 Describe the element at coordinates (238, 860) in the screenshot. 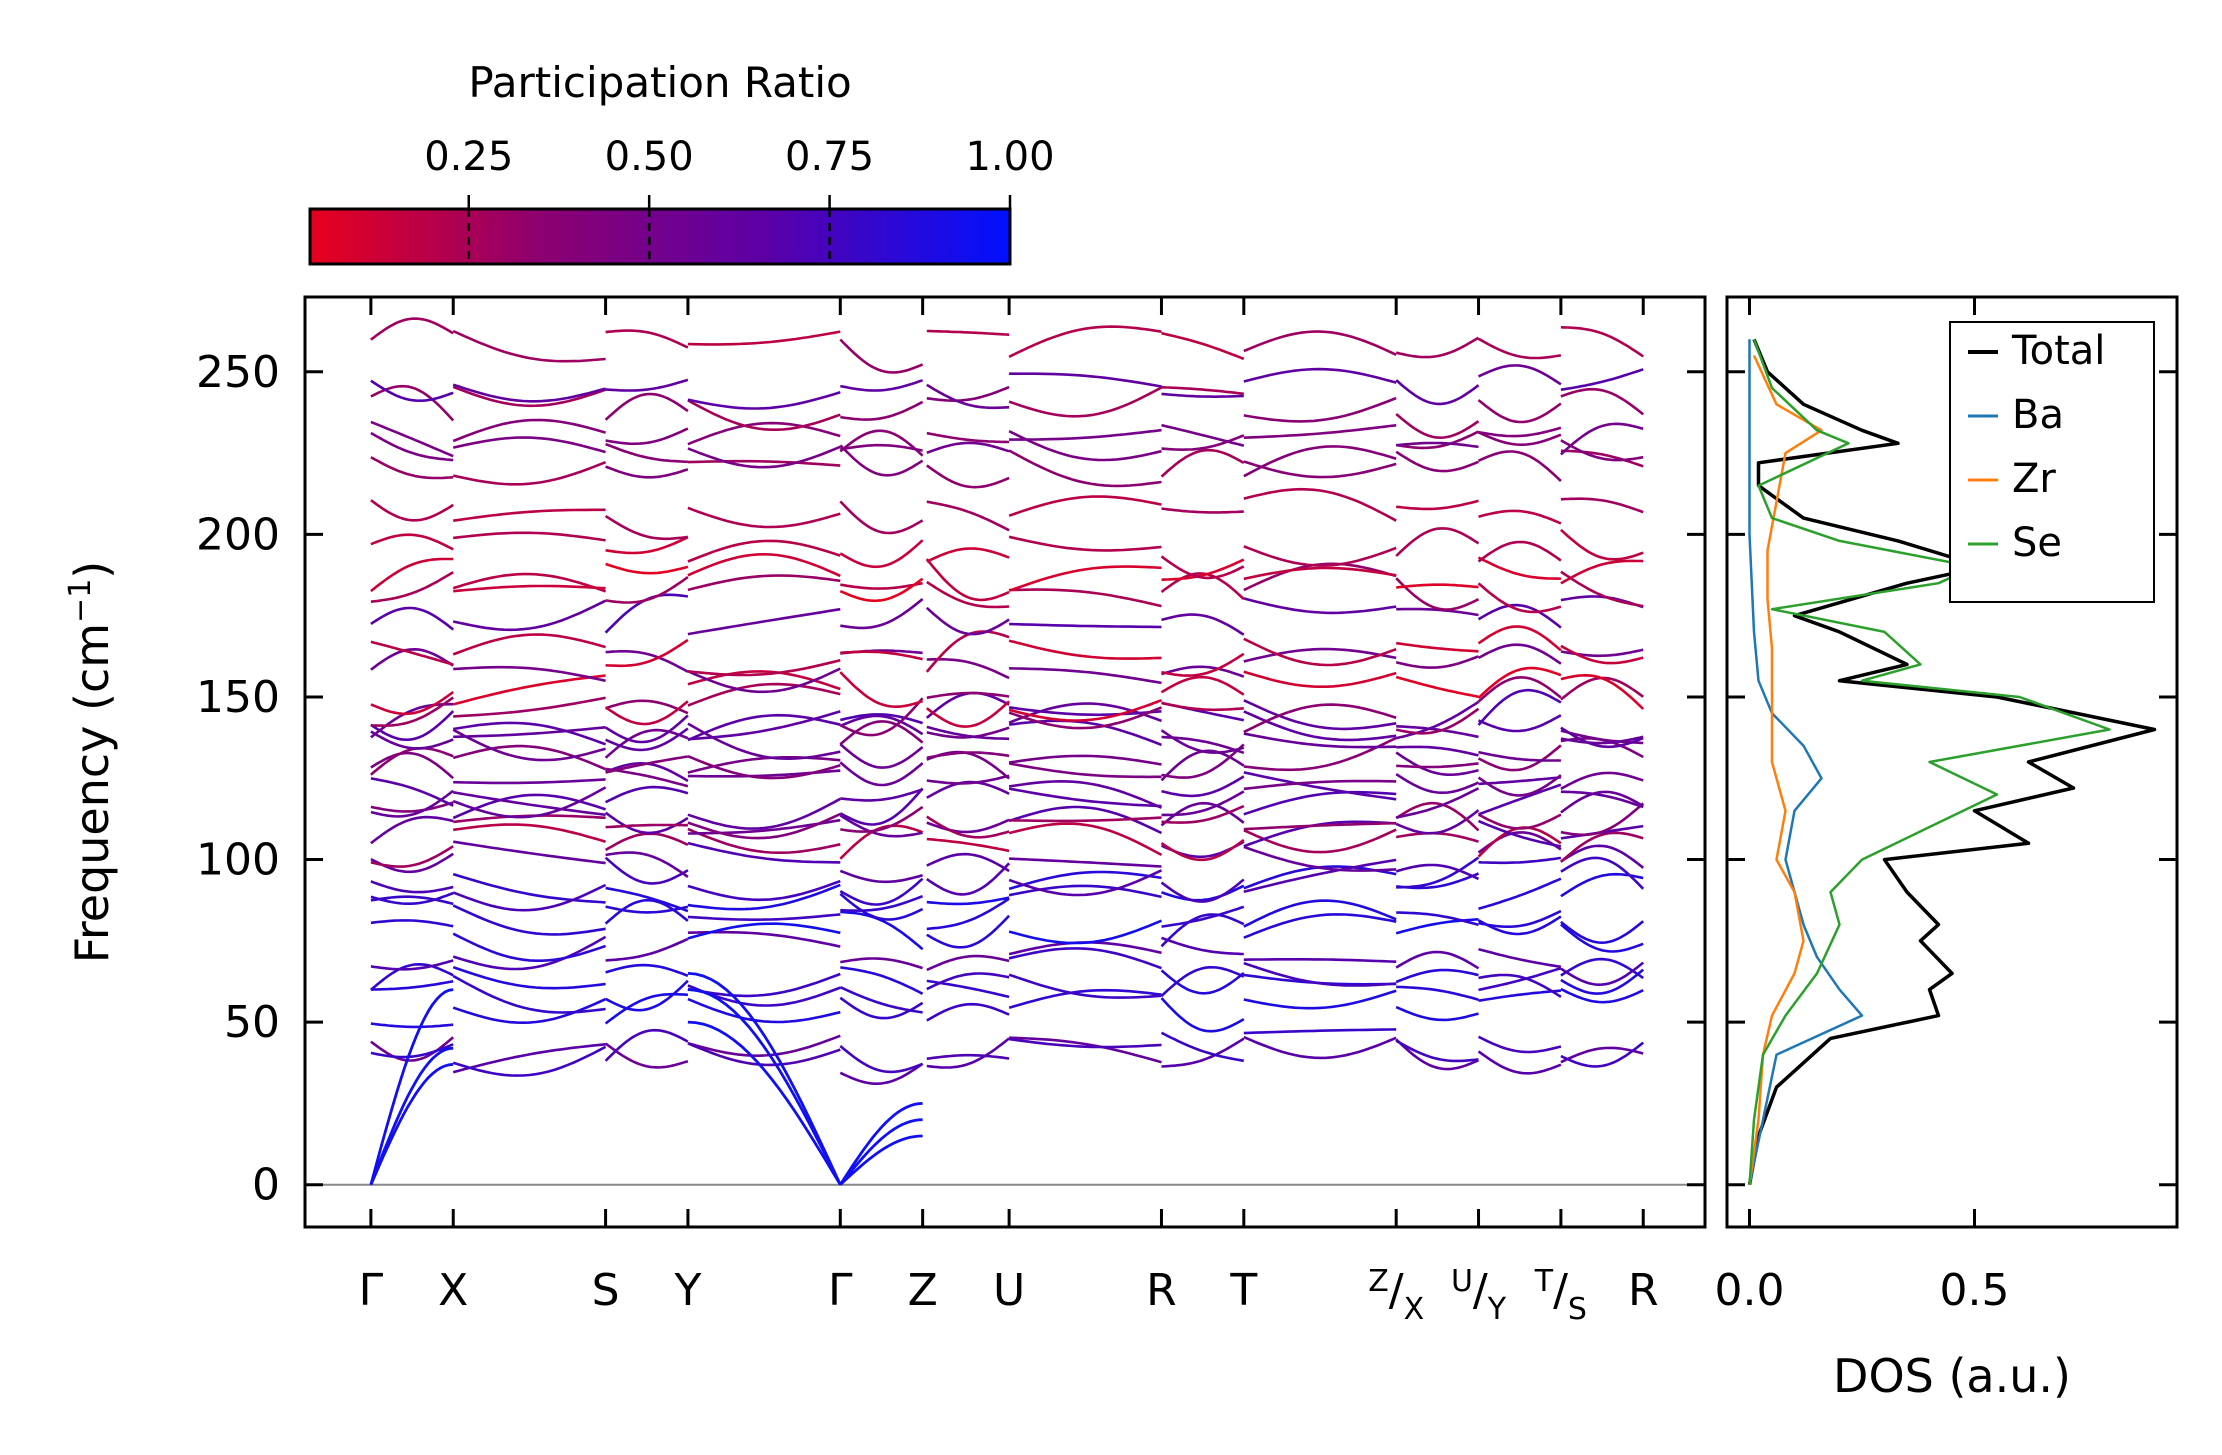

I see `band-y-tick-label: 100` at that location.